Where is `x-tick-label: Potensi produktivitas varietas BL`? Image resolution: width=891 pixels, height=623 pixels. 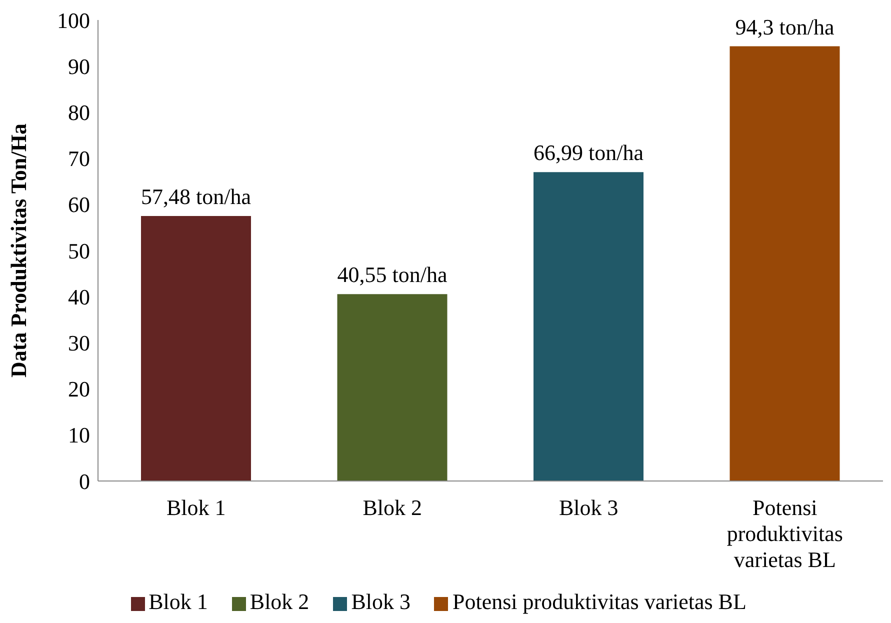
x-tick-label: Potensi produktivitas varietas BL is located at coordinates (784, 533).